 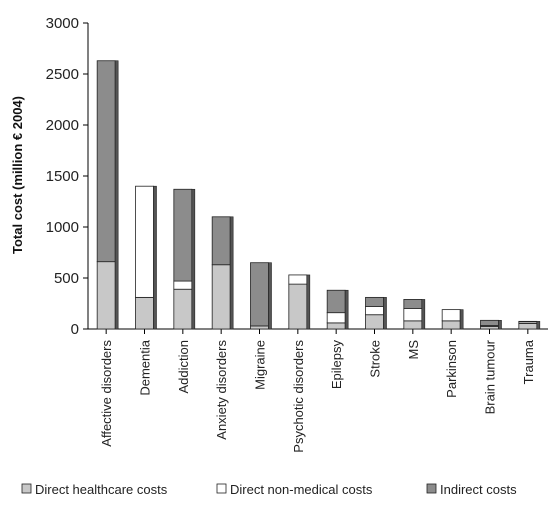 What do you see at coordinates (478, 489) in the screenshot?
I see `legend-label: Indirect costs` at bounding box center [478, 489].